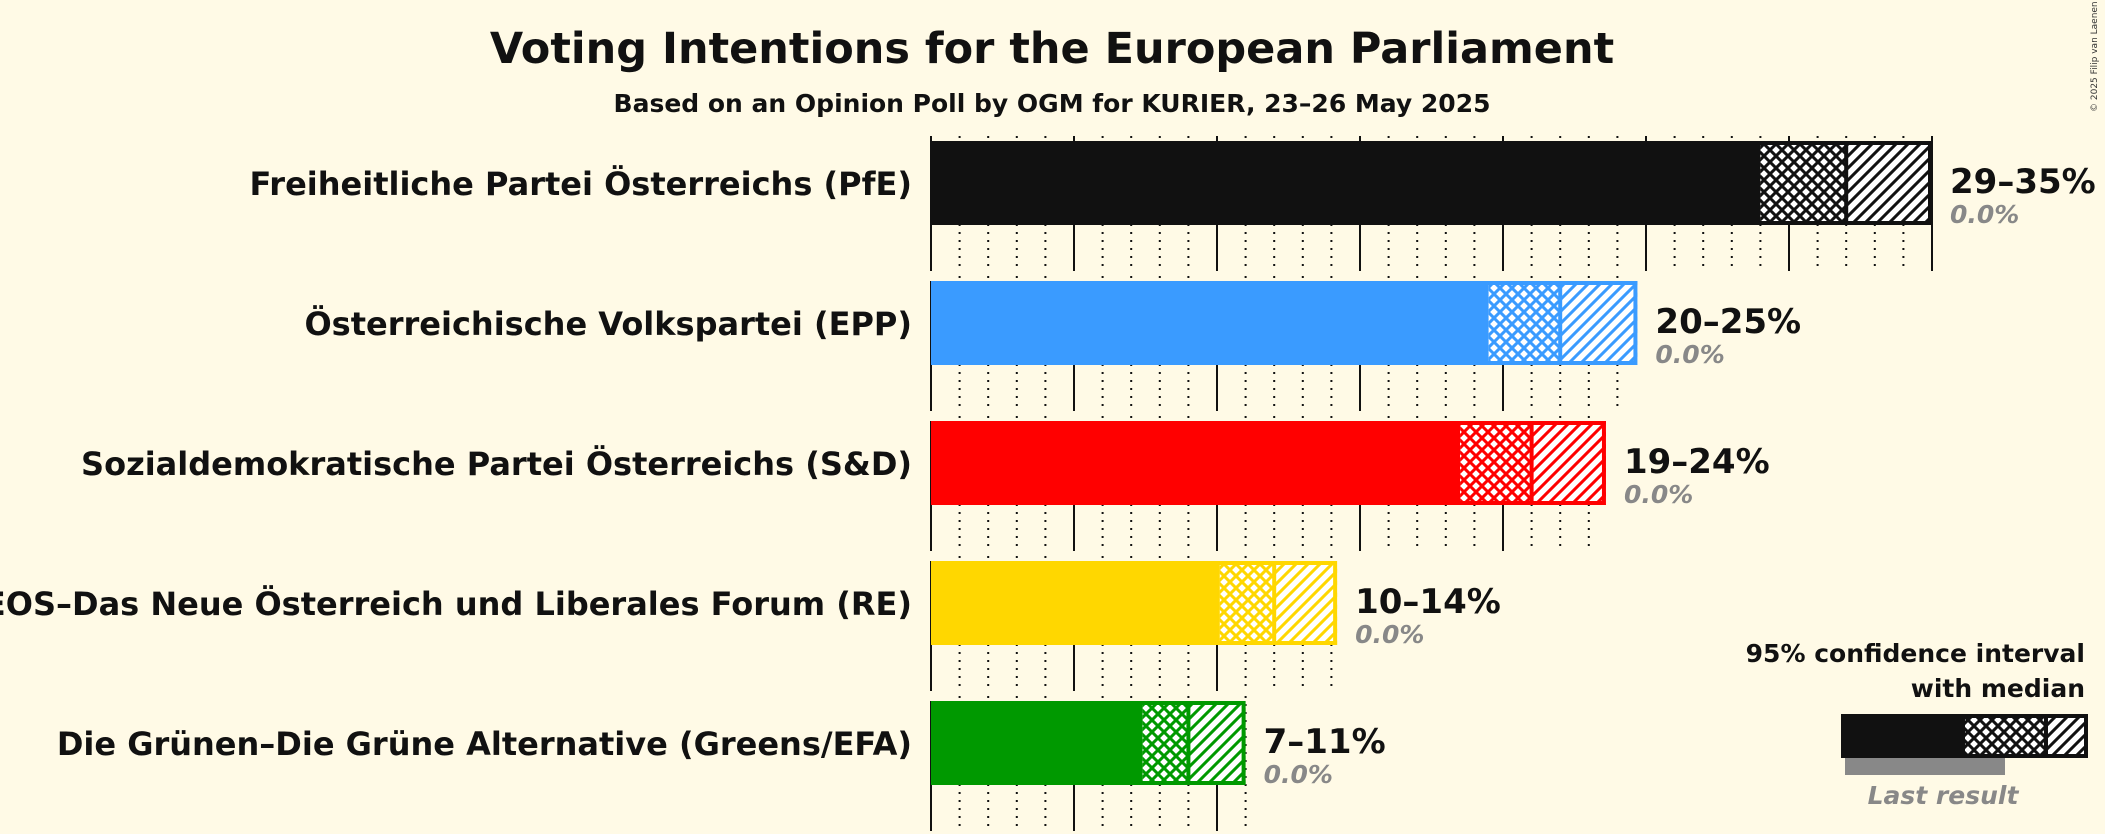 The height and width of the screenshot is (834, 2105). I want to click on legend-last-result-label: Last result, so click(1944, 795).